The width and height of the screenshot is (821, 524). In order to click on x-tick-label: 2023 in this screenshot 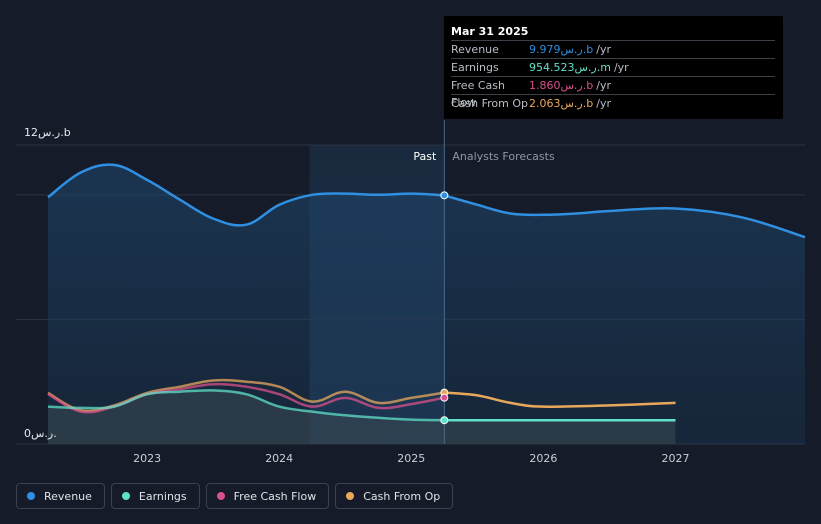, I will do `click(147, 458)`.